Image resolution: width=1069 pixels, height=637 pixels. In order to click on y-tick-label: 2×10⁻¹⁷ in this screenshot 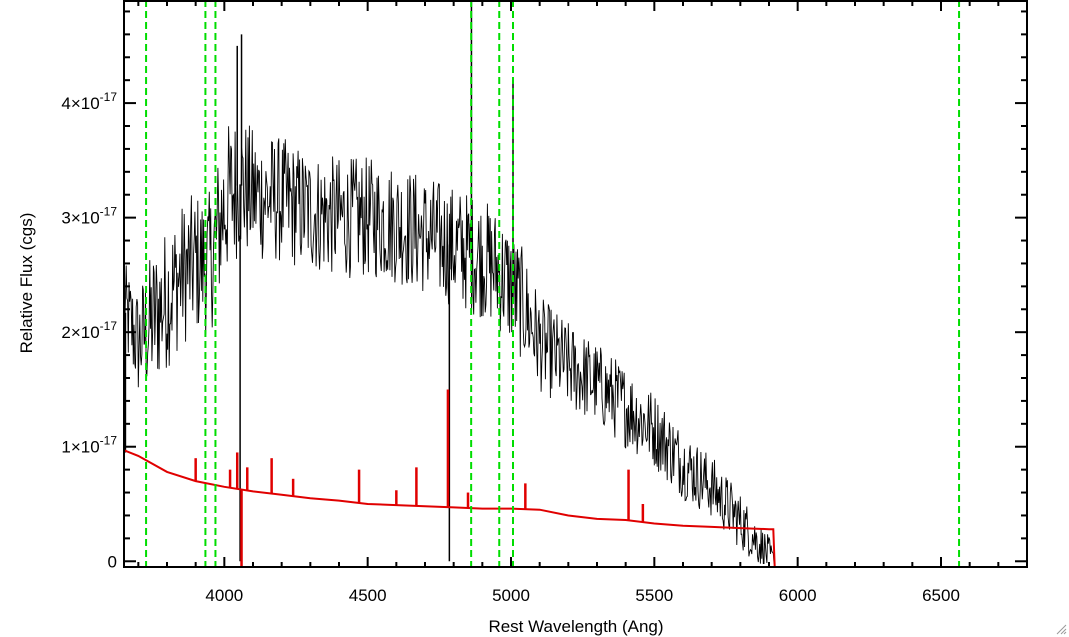, I will do `click(89, 330)`.